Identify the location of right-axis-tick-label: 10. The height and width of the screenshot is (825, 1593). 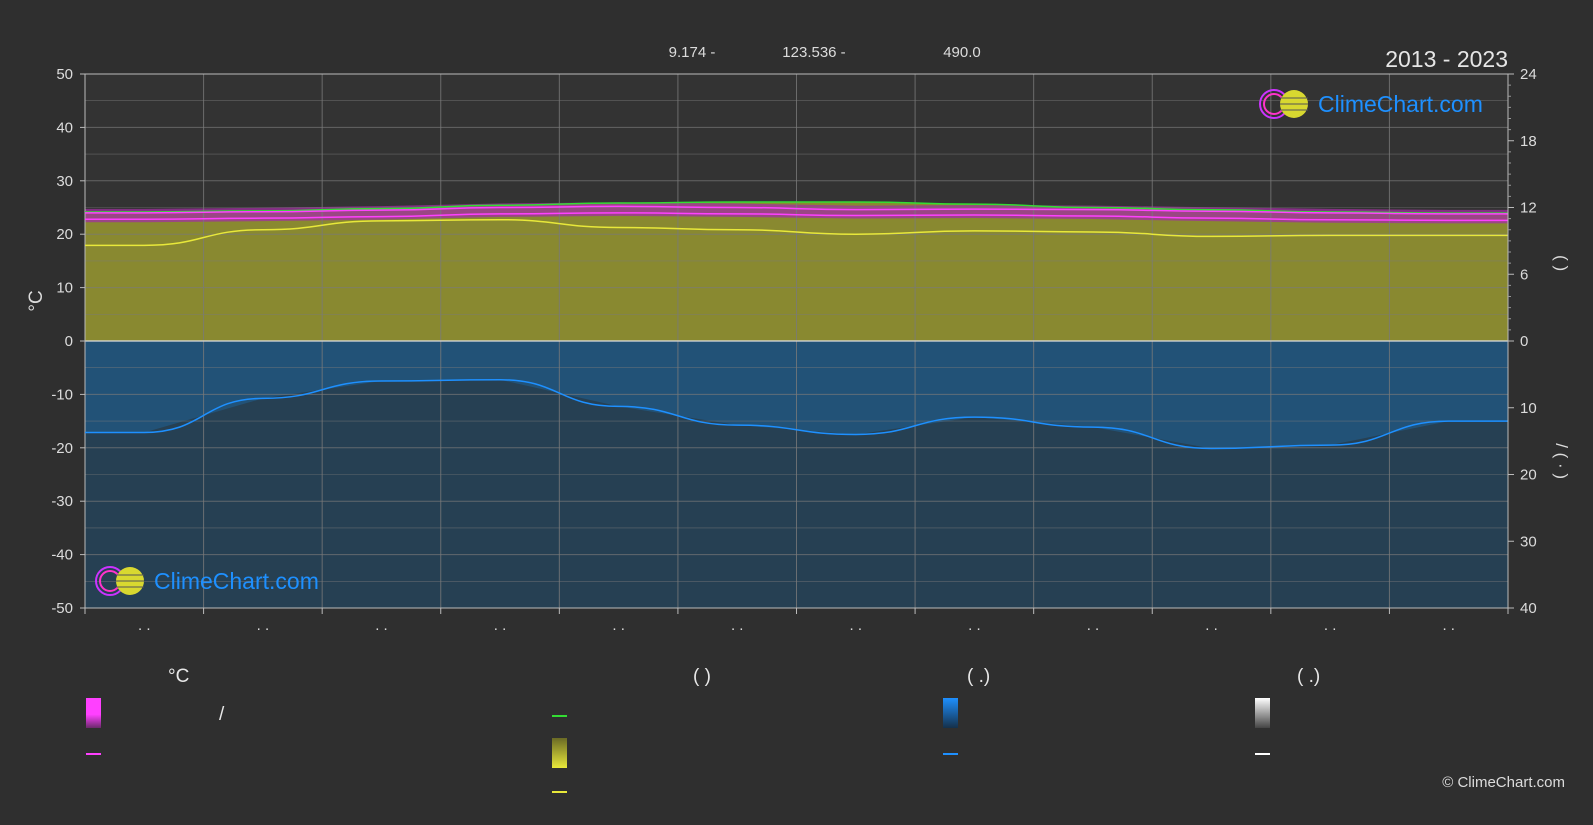
(1528, 408).